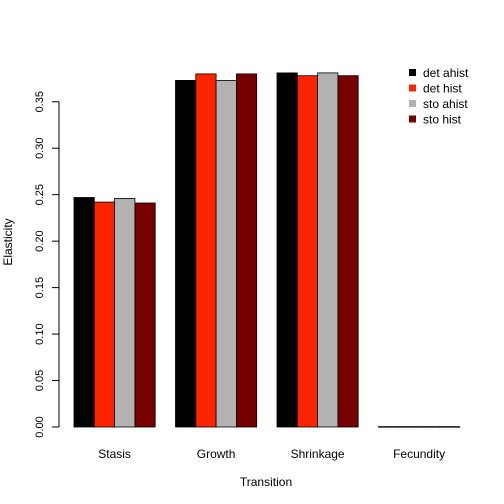 Image resolution: width=504 pixels, height=504 pixels. I want to click on legend-label: det hist, so click(442, 89).